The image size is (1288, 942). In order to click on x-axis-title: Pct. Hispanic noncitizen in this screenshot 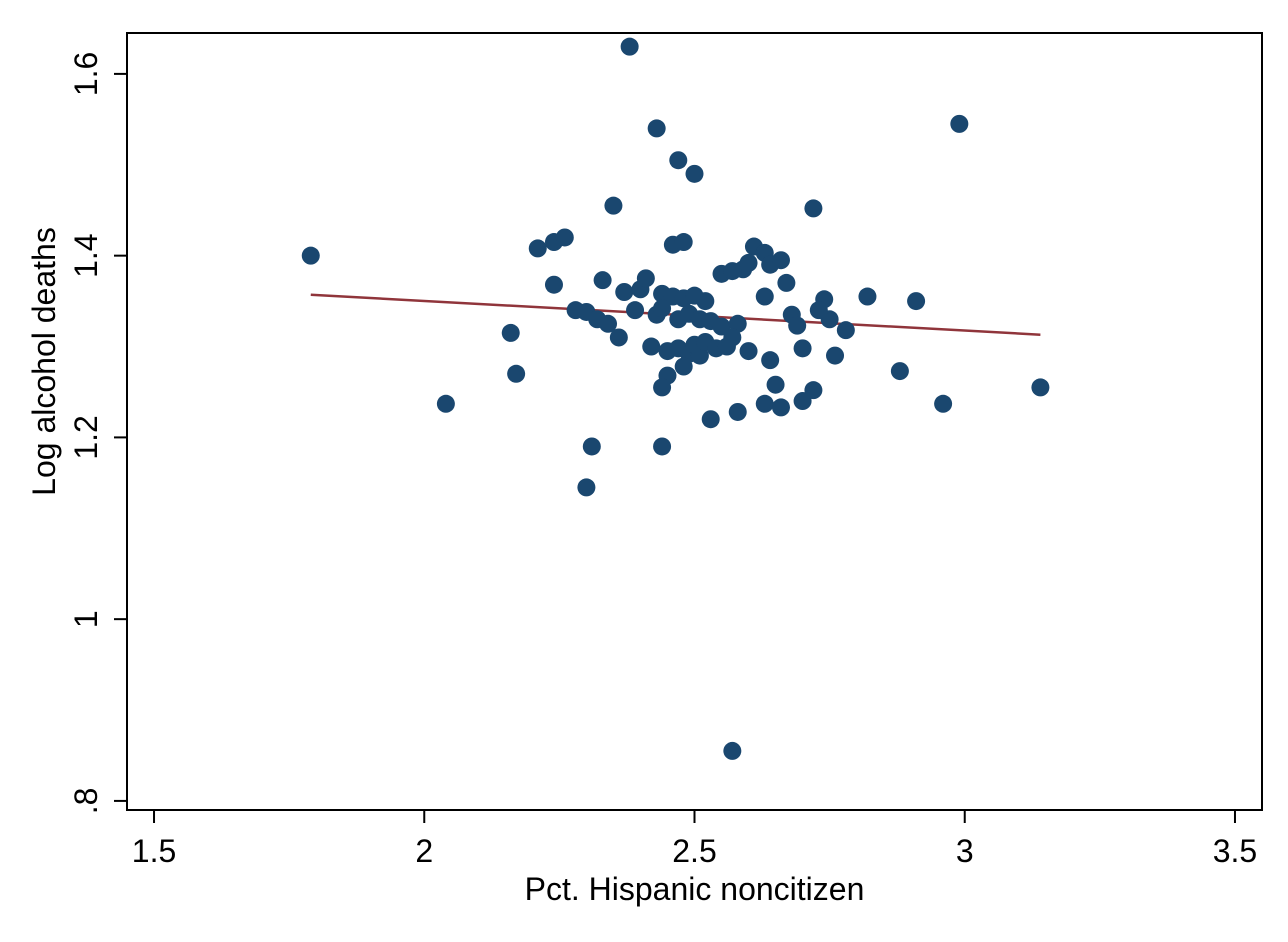, I will do `click(695, 889)`.